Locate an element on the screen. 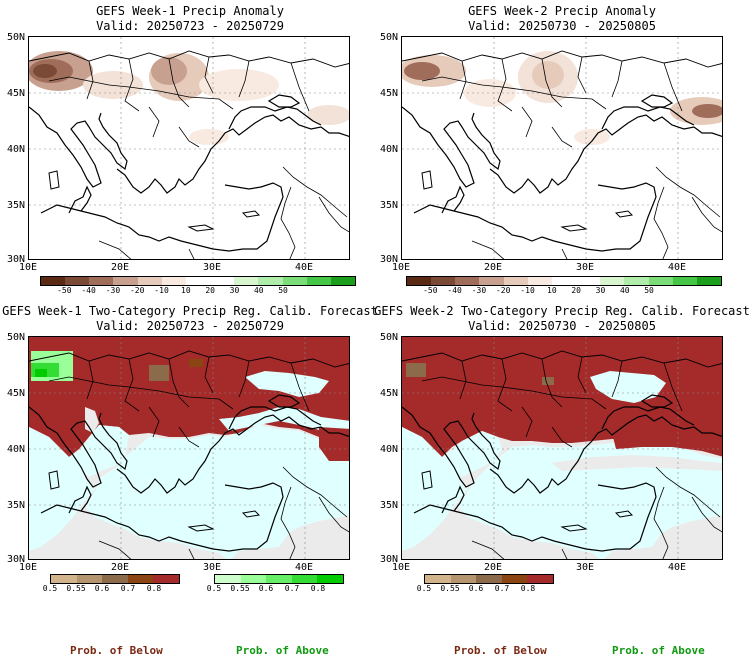 Image resolution: width=752 pixels, height=662 pixels. panel3-below-colorbar is located at coordinates (115, 579).